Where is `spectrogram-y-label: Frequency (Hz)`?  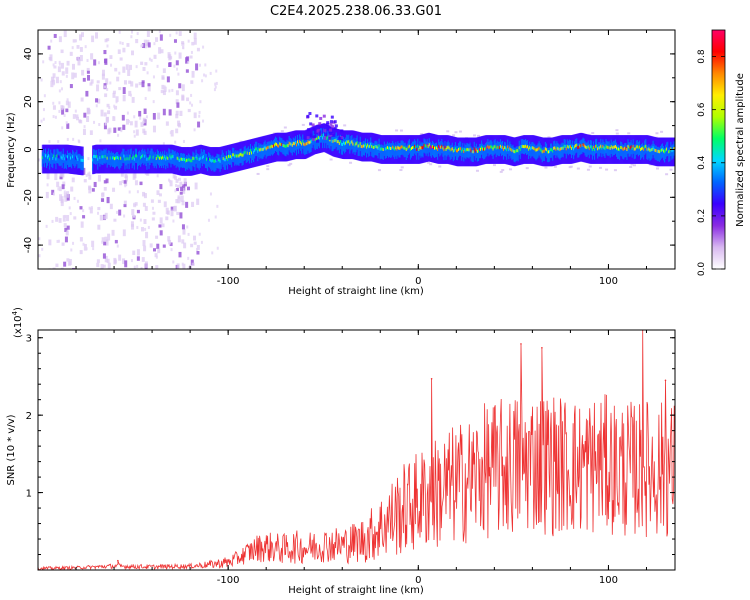
spectrogram-y-label: Frequency (Hz) is located at coordinates (11, 150).